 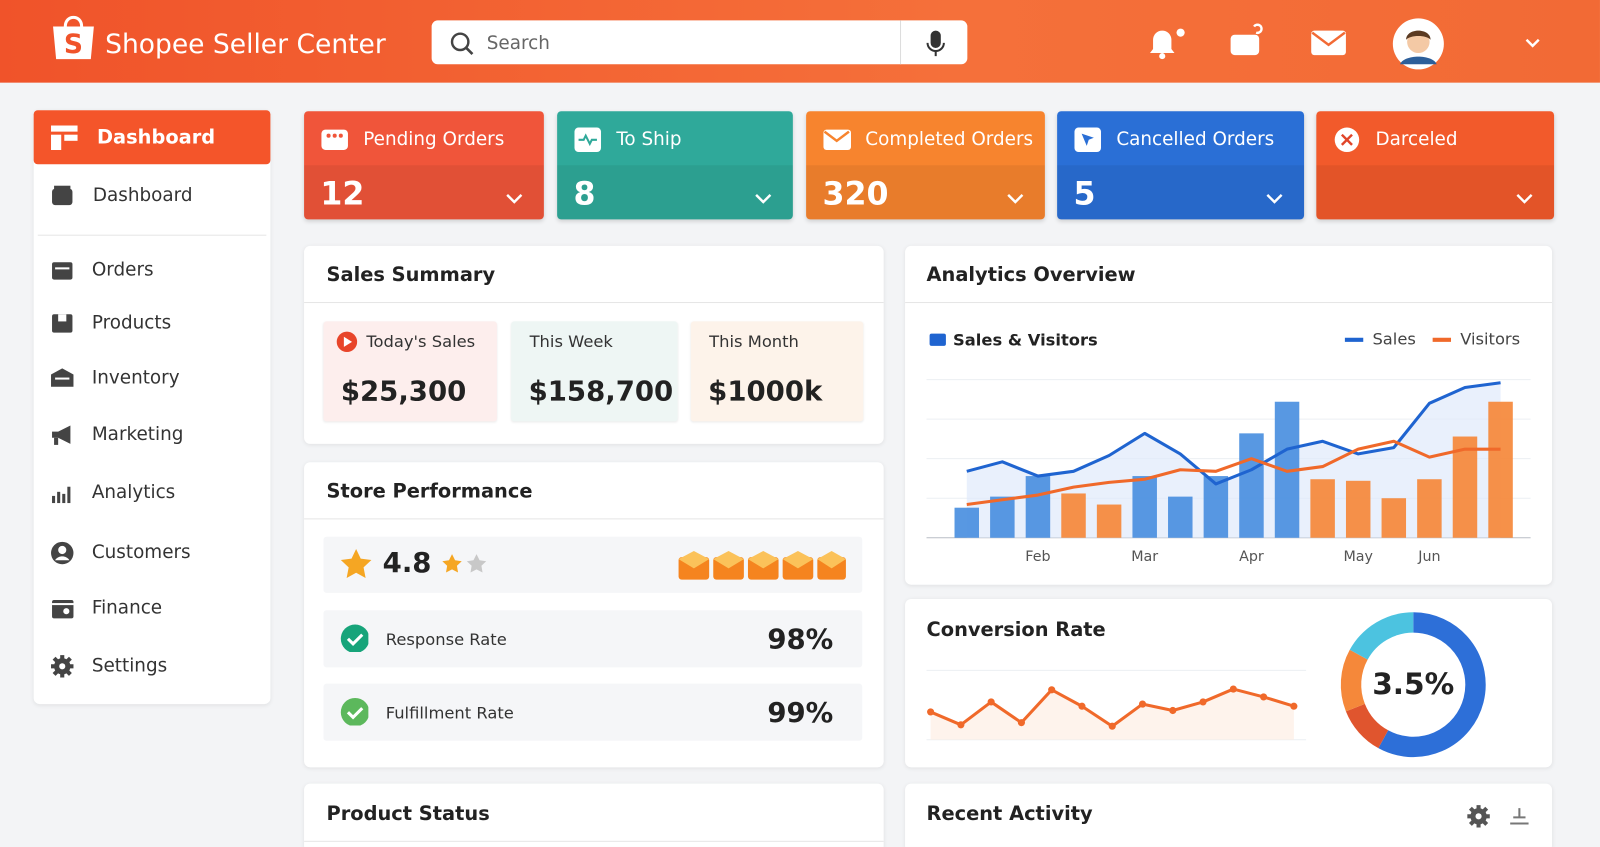 What do you see at coordinates (137, 434) in the screenshot?
I see `sidebar-item: Marketing` at bounding box center [137, 434].